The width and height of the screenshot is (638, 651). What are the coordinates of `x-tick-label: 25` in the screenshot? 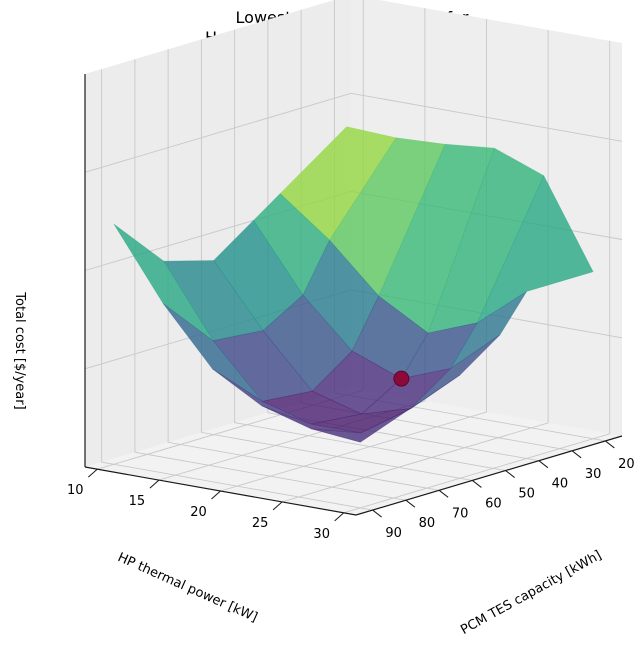 It's located at (260, 523).